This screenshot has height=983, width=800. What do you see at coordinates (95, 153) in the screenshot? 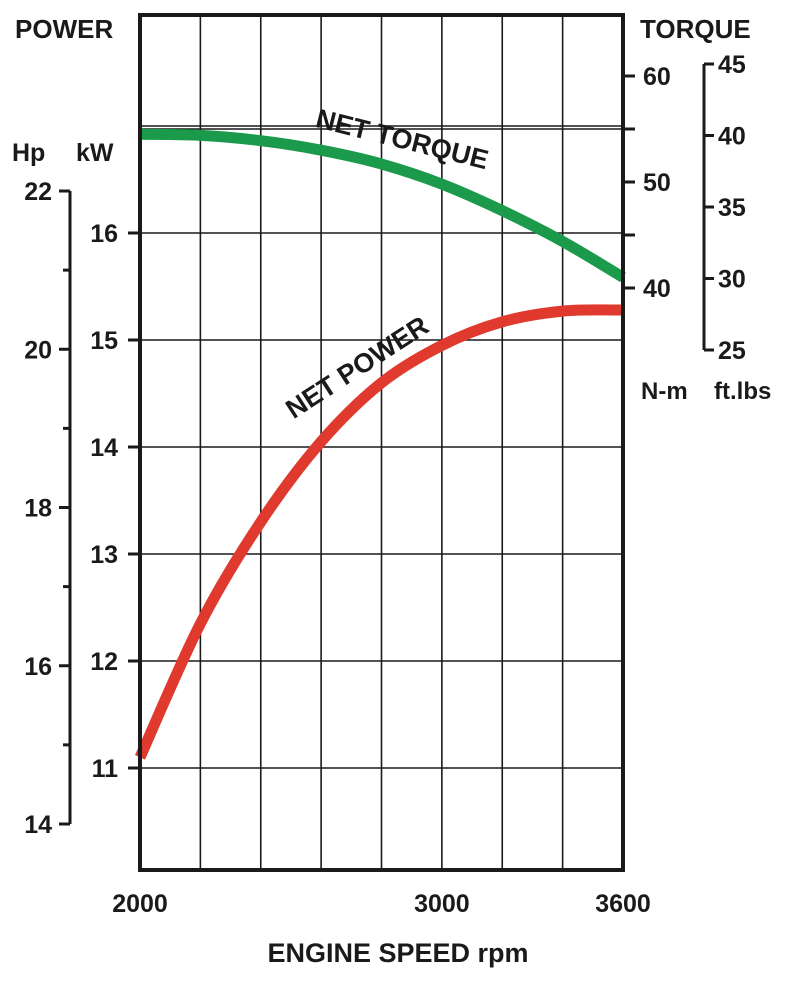
I see `kw-unit-label: kW` at bounding box center [95, 153].